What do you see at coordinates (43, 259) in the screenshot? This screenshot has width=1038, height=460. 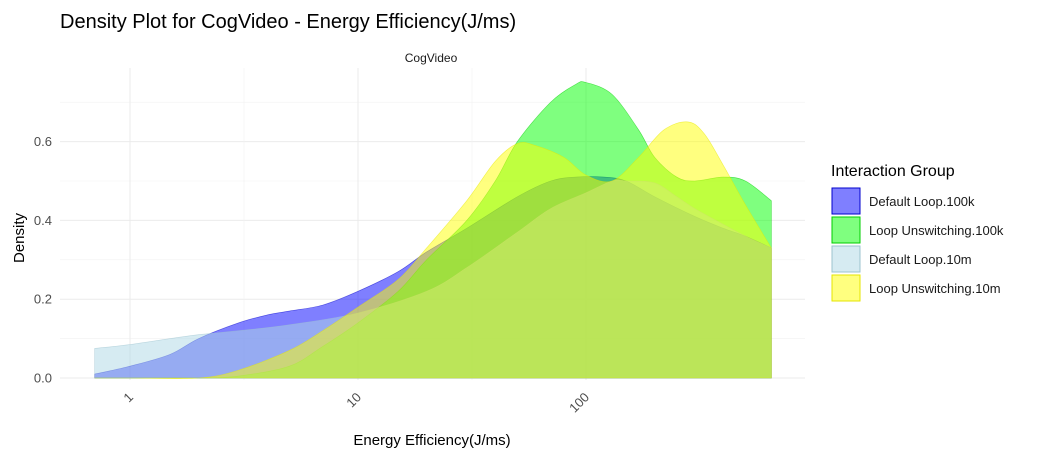 I see `y-axis-ticks: 0.0 0.2 0.4 0.6` at bounding box center [43, 259].